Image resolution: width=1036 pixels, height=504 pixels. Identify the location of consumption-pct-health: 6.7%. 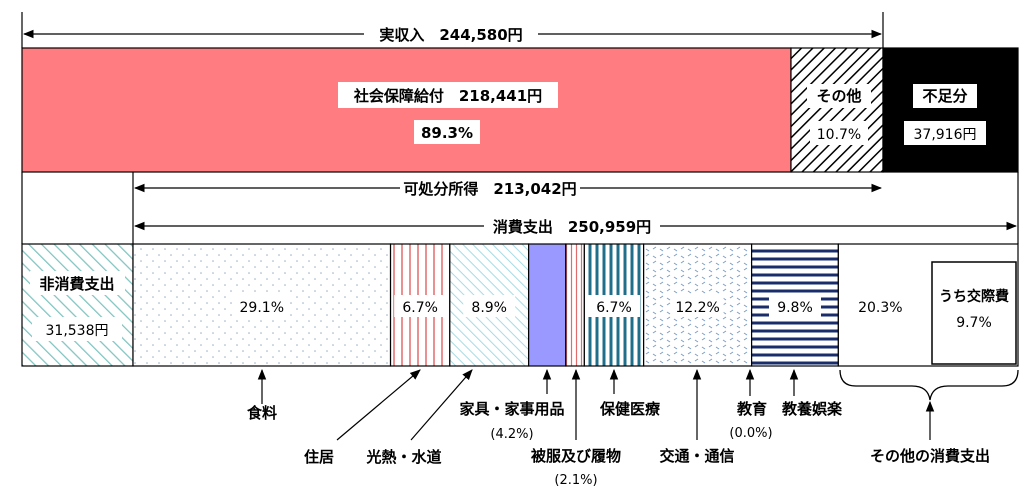
(614, 308).